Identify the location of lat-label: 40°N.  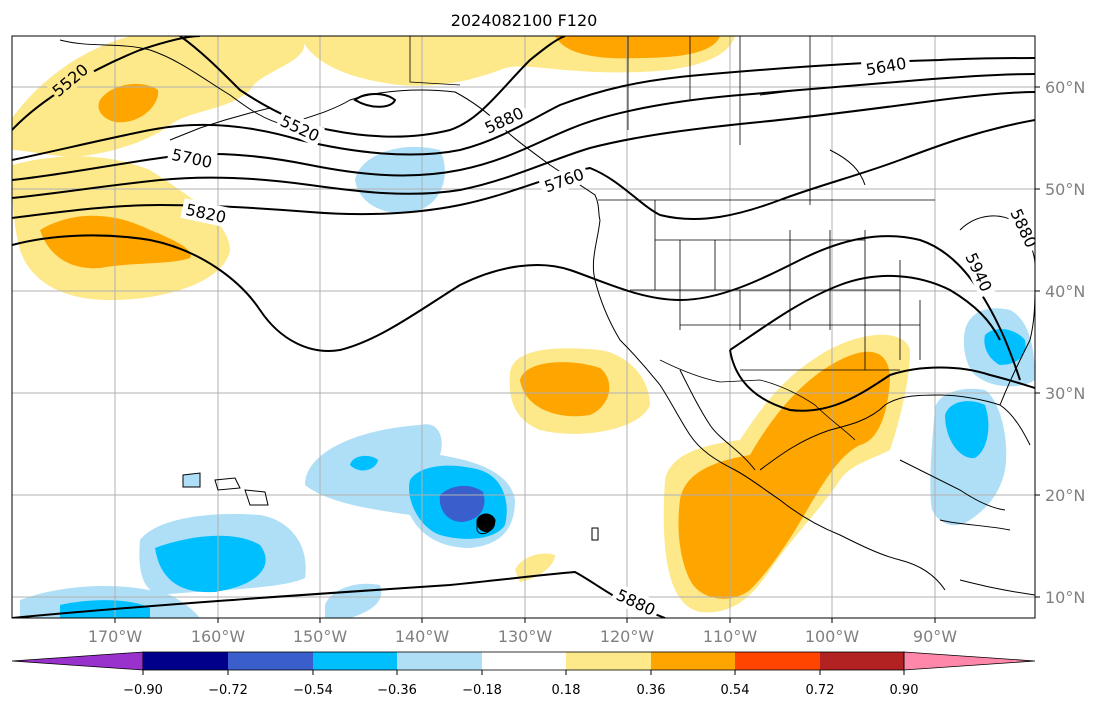
(1065, 291).